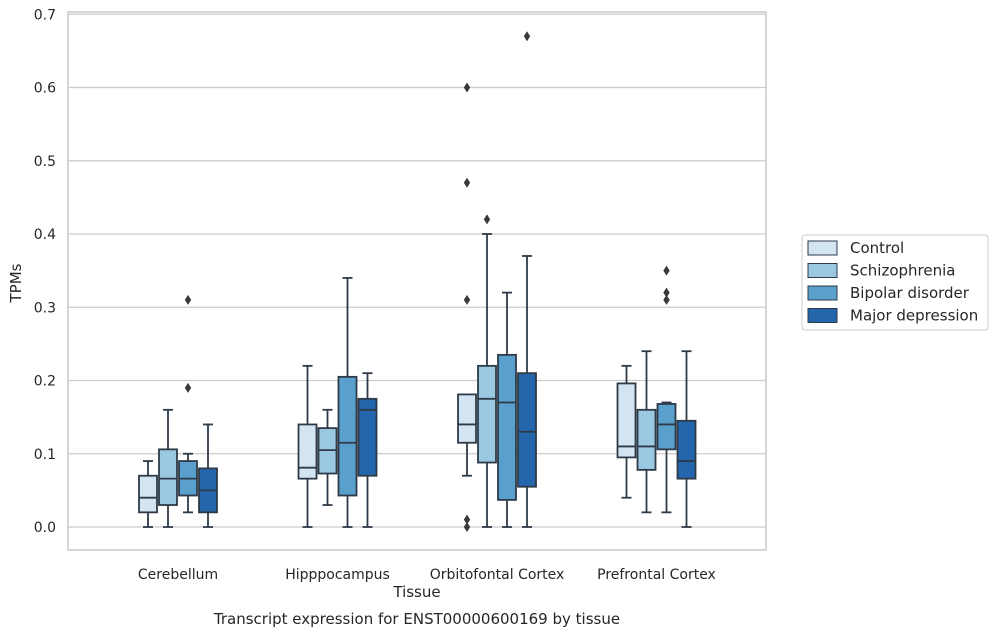 This screenshot has width=997, height=637. I want to click on y-tick-label: 0.3, so click(45, 308).